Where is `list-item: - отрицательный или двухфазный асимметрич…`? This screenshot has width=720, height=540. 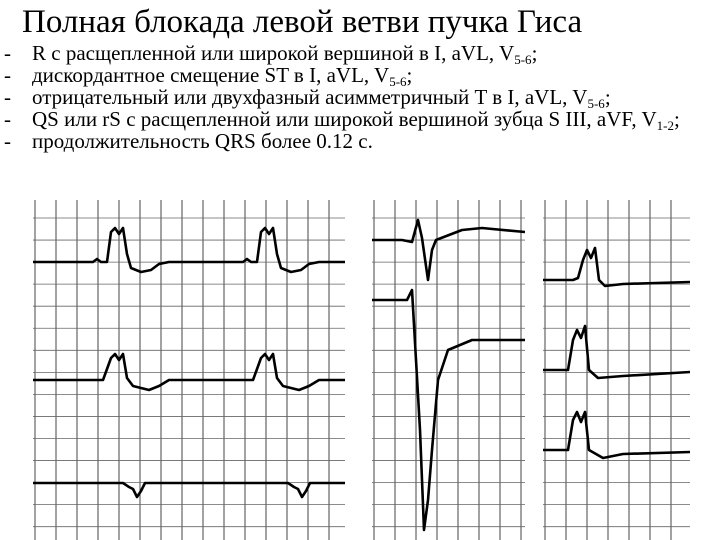
list-item: - отрицательный или двухфазный асимметрич… is located at coordinates (307, 98).